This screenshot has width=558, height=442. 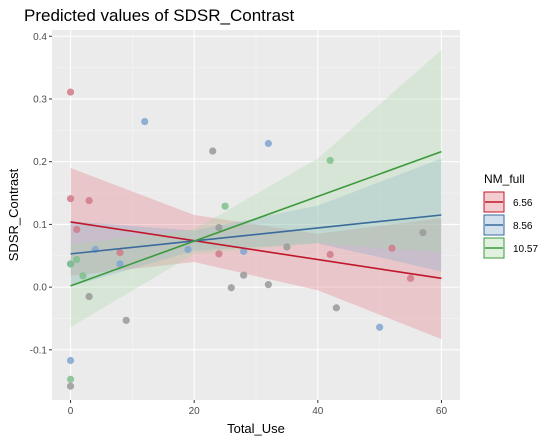 I want to click on x-tick-label: 0, so click(x=71, y=411).